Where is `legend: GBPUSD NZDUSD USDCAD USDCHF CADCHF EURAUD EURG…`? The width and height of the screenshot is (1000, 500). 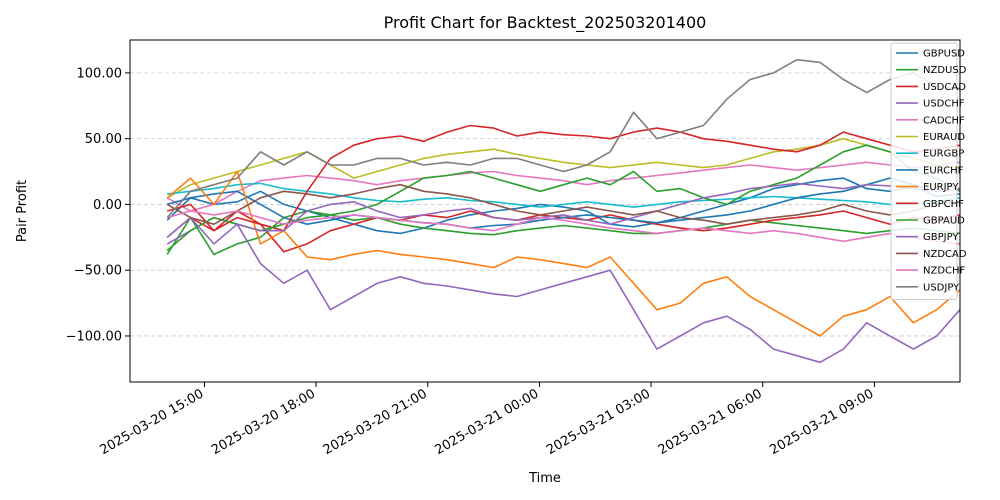 legend: GBPUSD NZDUSD USDCAD USDCHF CADCHF EURAUD EURG… is located at coordinates (928, 171).